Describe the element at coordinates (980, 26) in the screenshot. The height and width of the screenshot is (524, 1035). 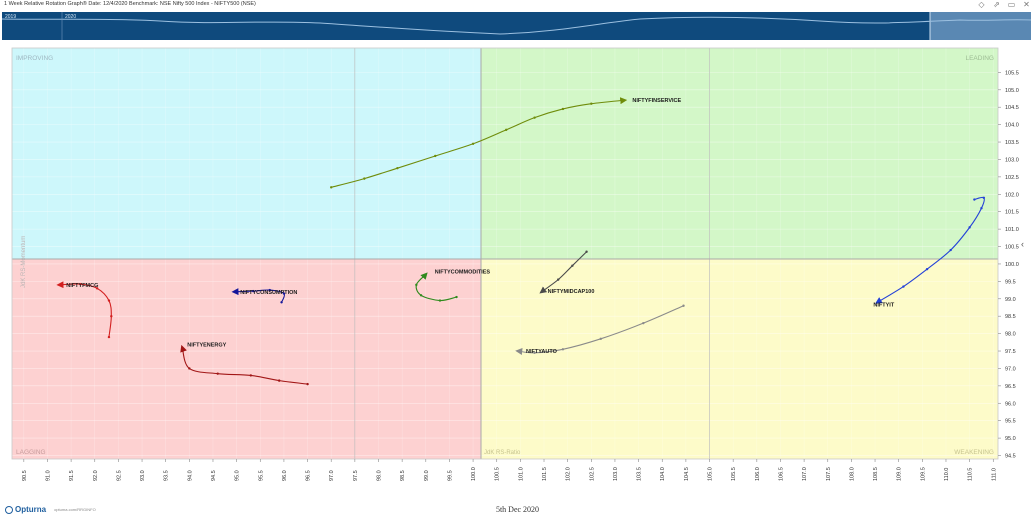
I see `navigator-selection-window` at that location.